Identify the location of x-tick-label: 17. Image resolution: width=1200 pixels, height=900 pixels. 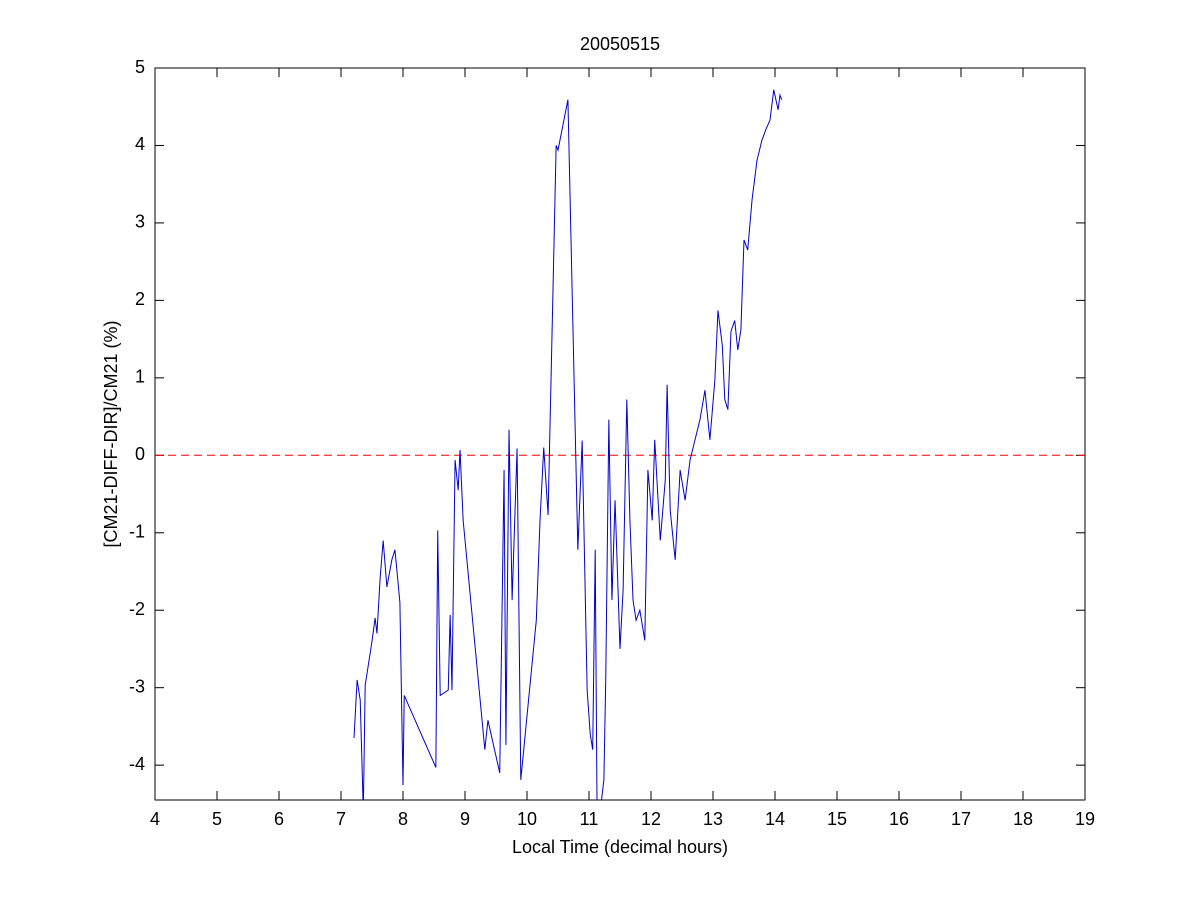
(961, 819).